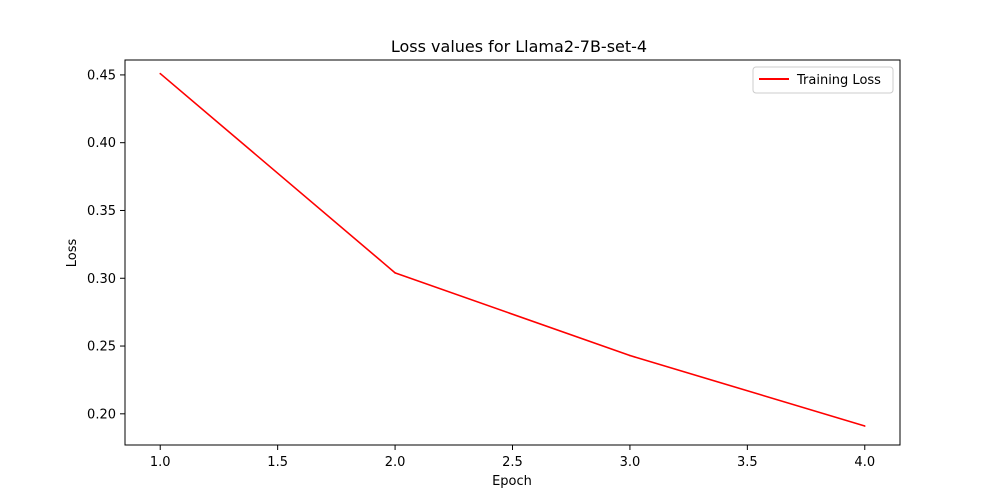 This screenshot has height=500, width=1000. Describe the element at coordinates (101, 143) in the screenshot. I see `y-tick-label: 0.40` at that location.